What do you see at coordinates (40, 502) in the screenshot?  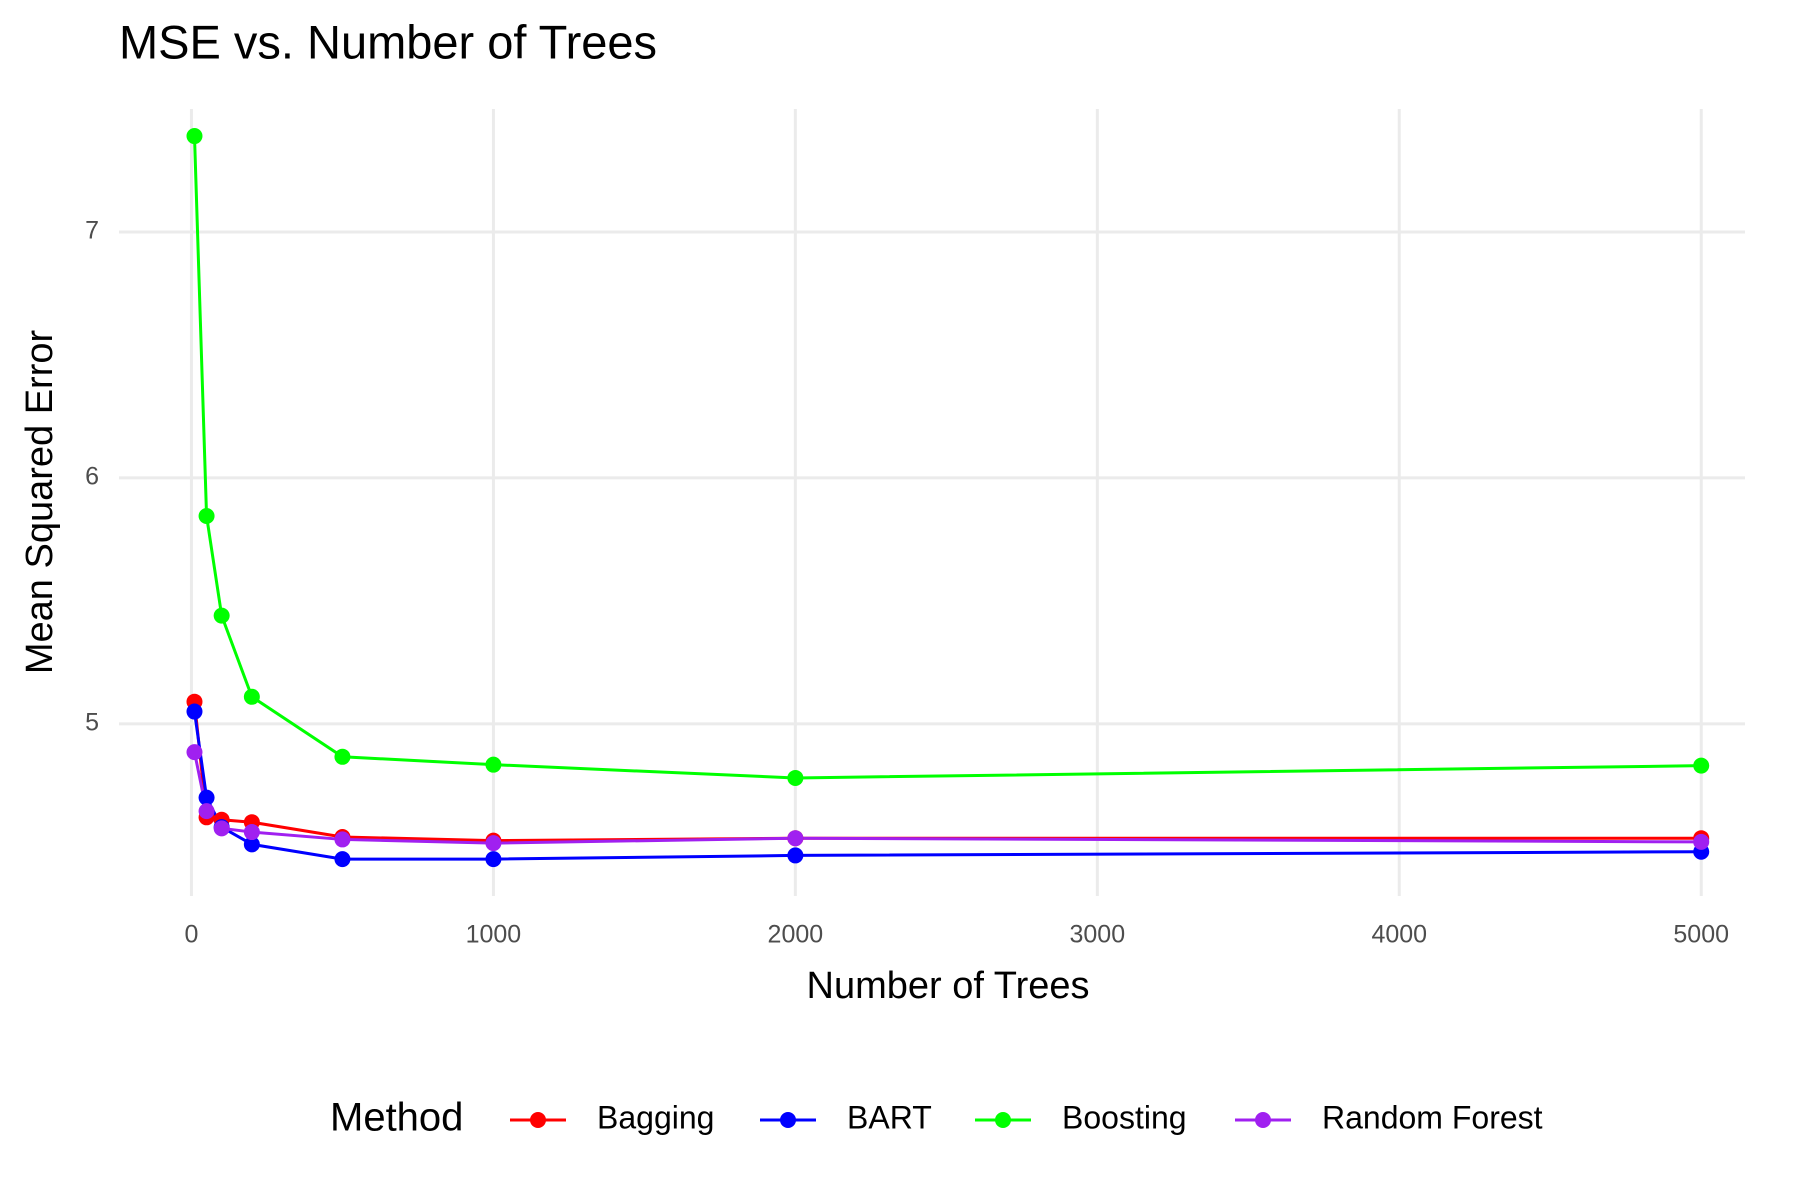 I see `y-axis-label: Mean Squared Error` at bounding box center [40, 502].